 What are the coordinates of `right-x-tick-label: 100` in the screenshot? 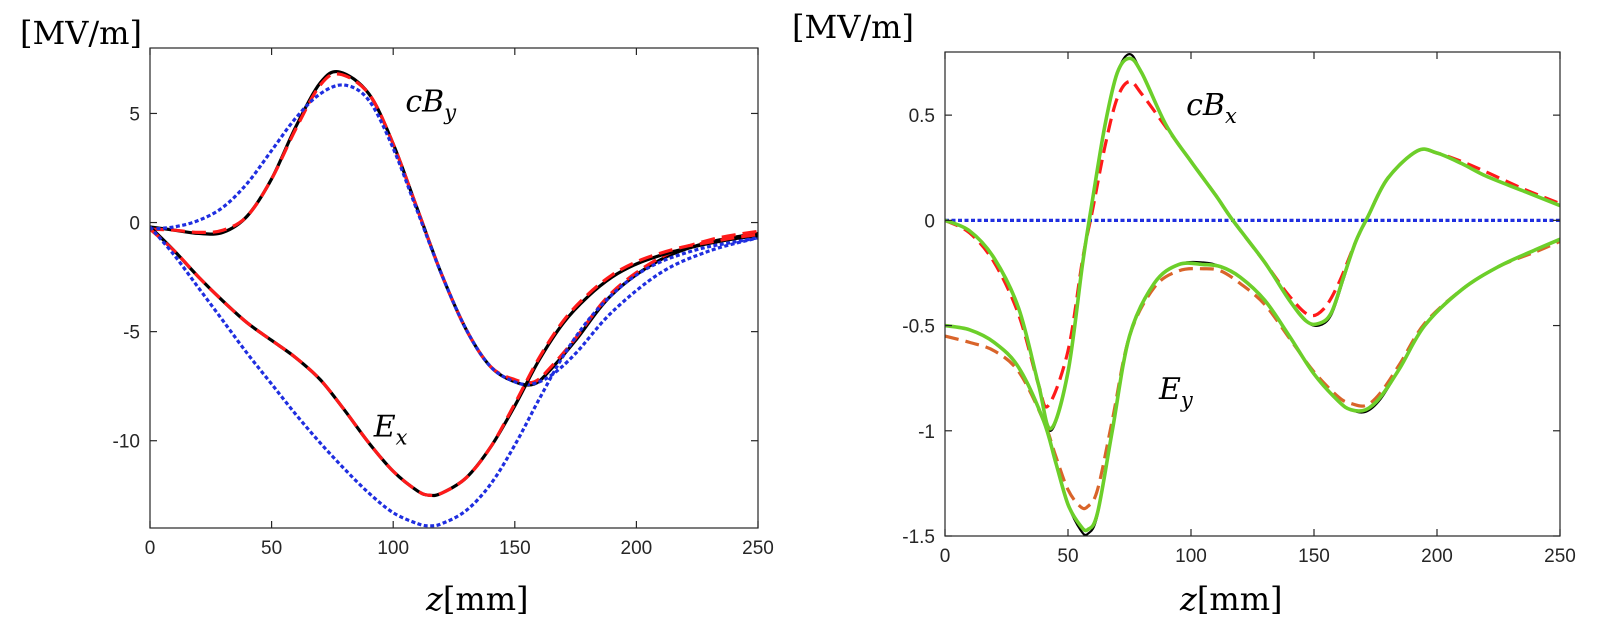 It's located at (1191, 556).